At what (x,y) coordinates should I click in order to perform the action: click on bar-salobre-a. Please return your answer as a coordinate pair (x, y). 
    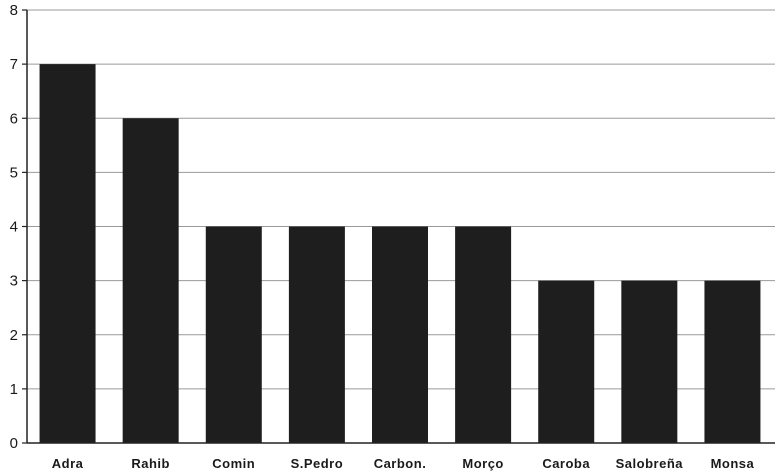
    Looking at the image, I should click on (649, 361).